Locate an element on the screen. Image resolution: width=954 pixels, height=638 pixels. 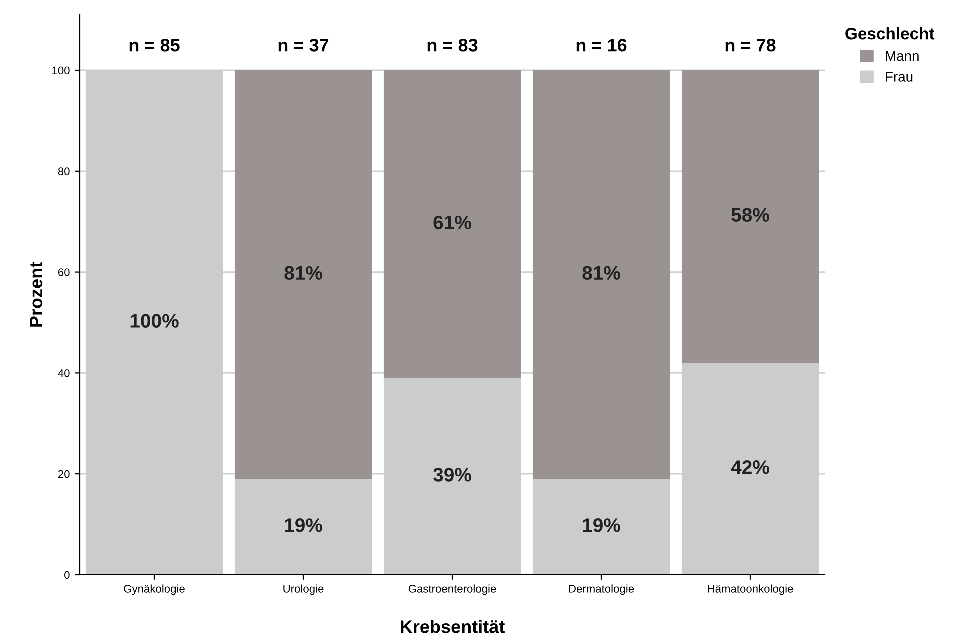
data-label: 58% is located at coordinates (751, 215).